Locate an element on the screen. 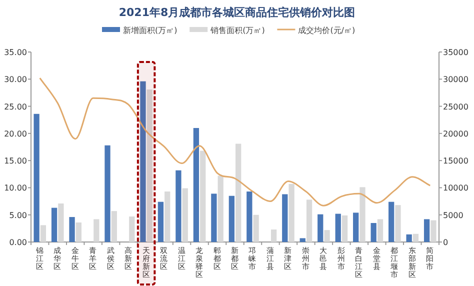  y2-tick-label: 20000 is located at coordinates (455, 133).